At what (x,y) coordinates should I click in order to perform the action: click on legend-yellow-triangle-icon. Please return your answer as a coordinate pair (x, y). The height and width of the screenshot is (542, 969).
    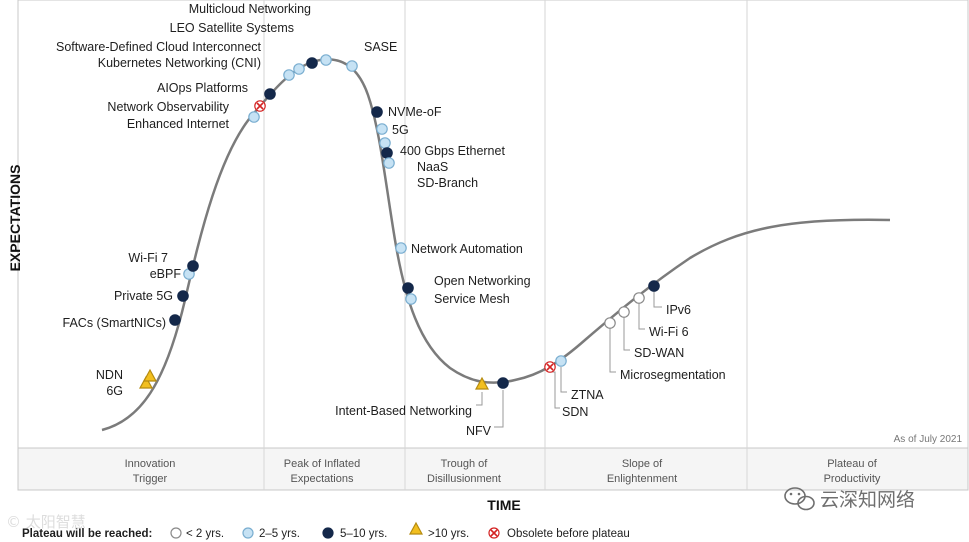
    Looking at the image, I should click on (416, 528).